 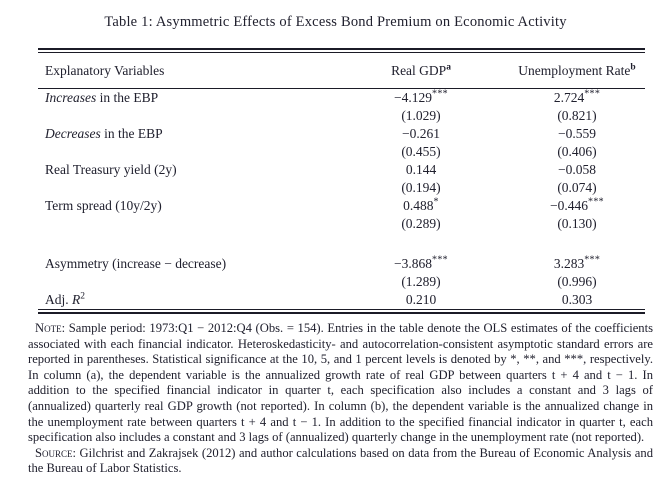 What do you see at coordinates (633, 67) in the screenshot?
I see `col-header-unemployment-rate-footnote-mark: b` at bounding box center [633, 67].